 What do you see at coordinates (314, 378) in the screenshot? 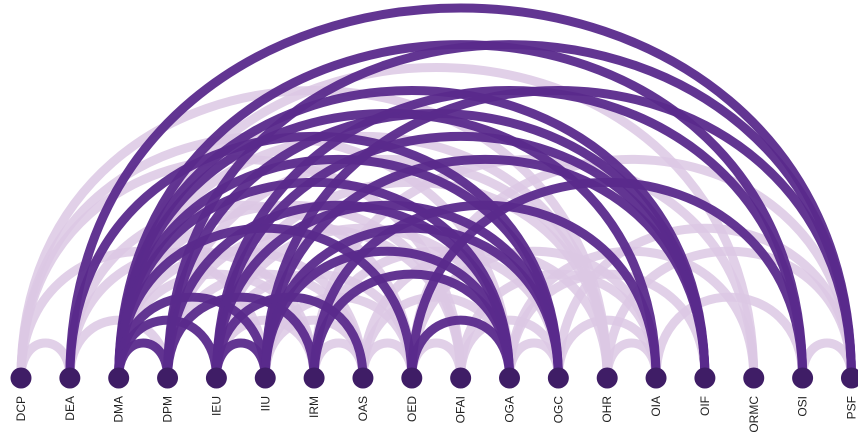
I see `node-irm` at bounding box center [314, 378].